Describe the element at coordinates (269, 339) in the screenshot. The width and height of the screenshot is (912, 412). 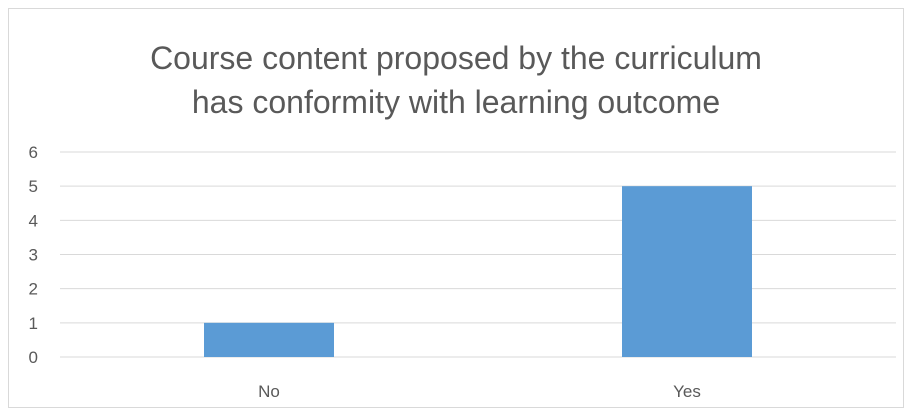
I see `bar-no` at that location.